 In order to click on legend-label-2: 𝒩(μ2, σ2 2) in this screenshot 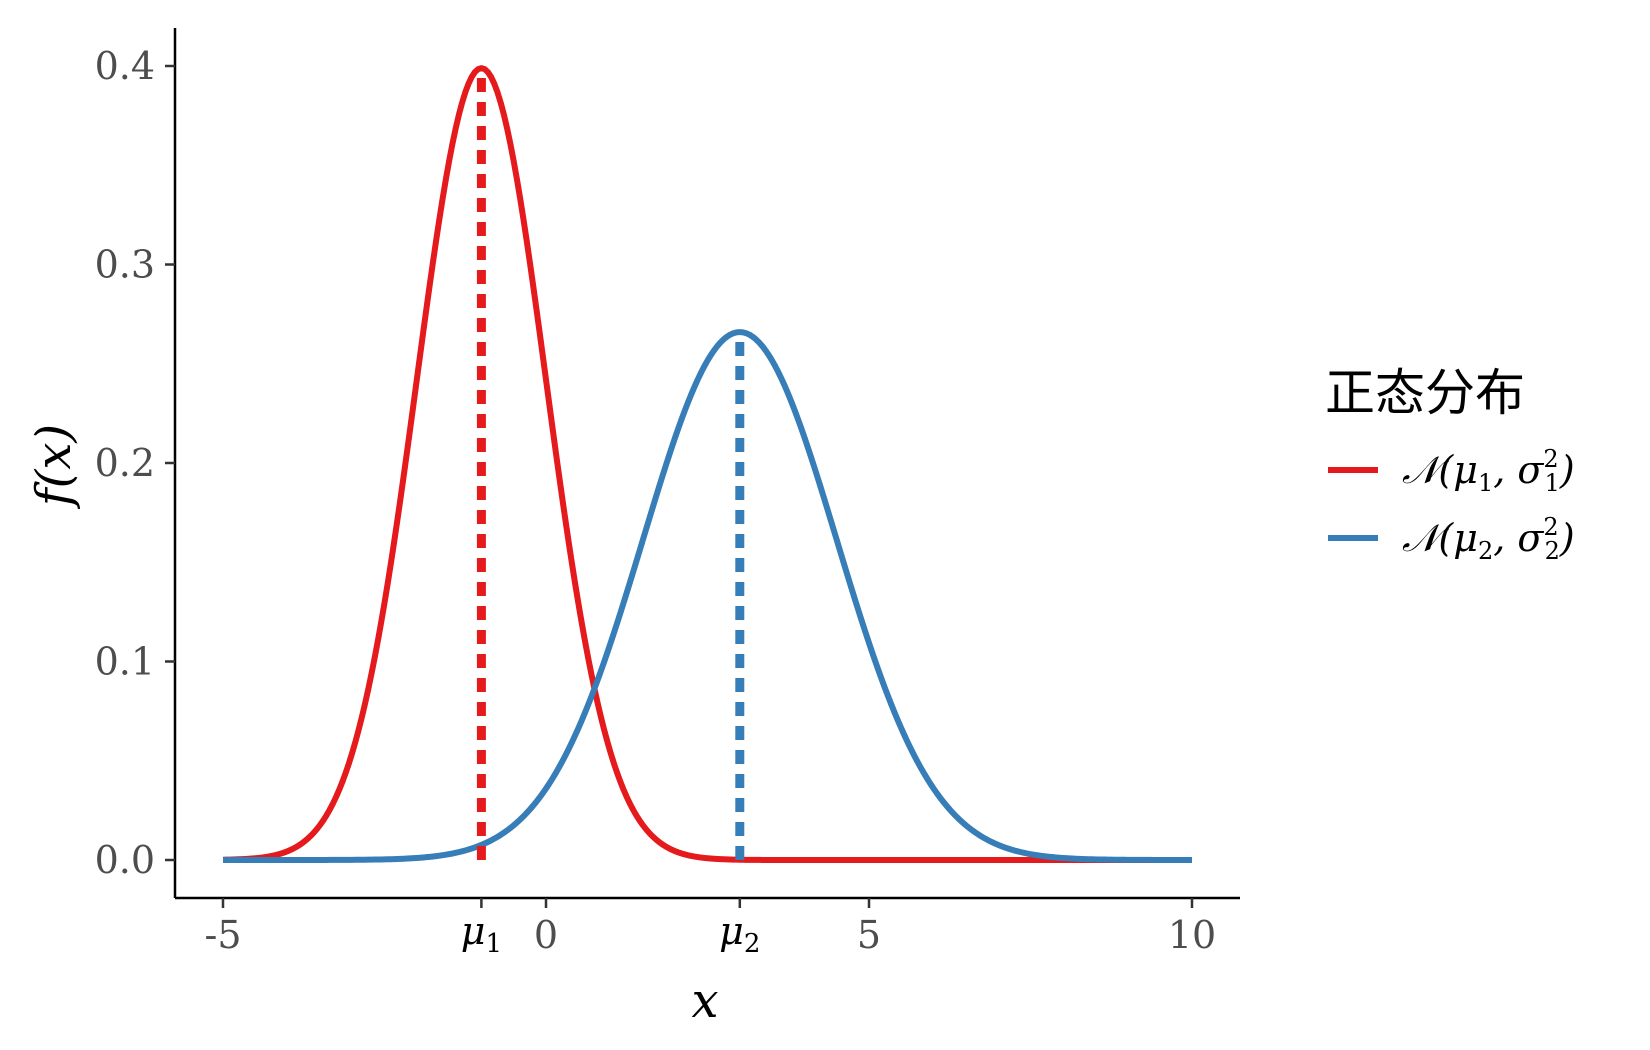, I will do `click(1488, 539)`.